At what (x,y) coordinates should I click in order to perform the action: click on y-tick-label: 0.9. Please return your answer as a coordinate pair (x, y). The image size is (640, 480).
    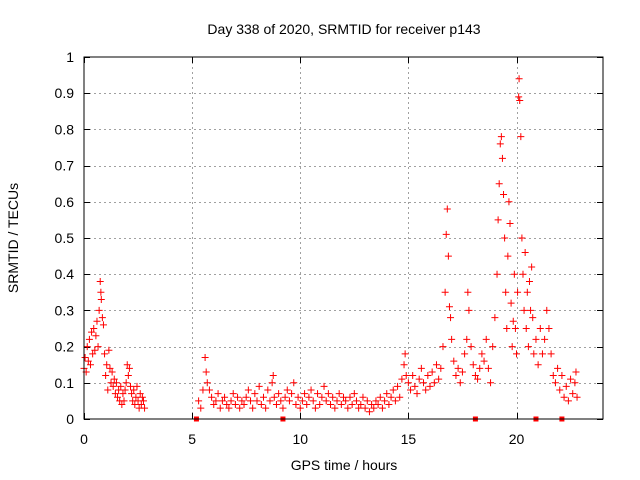
    Looking at the image, I should click on (65, 93).